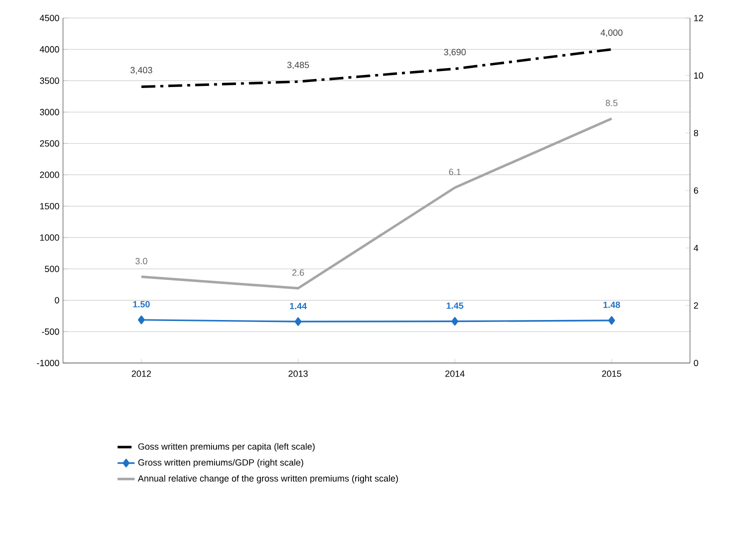 This screenshot has width=748, height=553. What do you see at coordinates (612, 103) in the screenshot?
I see `data-label: 8.5` at bounding box center [612, 103].